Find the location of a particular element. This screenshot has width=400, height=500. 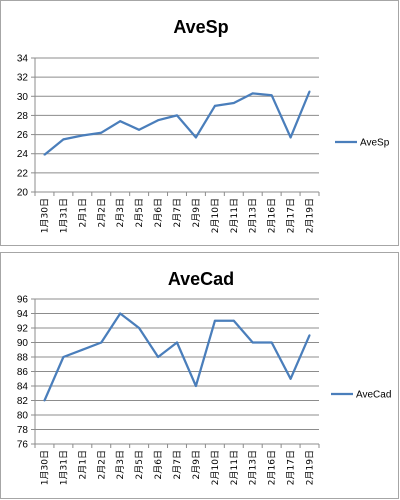

y-tick-label: 30 is located at coordinates (23, 97).